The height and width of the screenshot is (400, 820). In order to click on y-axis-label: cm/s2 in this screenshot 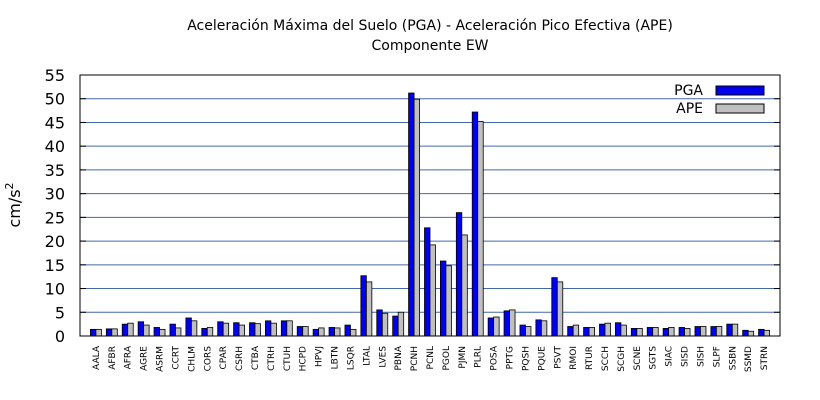, I will do `click(13, 204)`.